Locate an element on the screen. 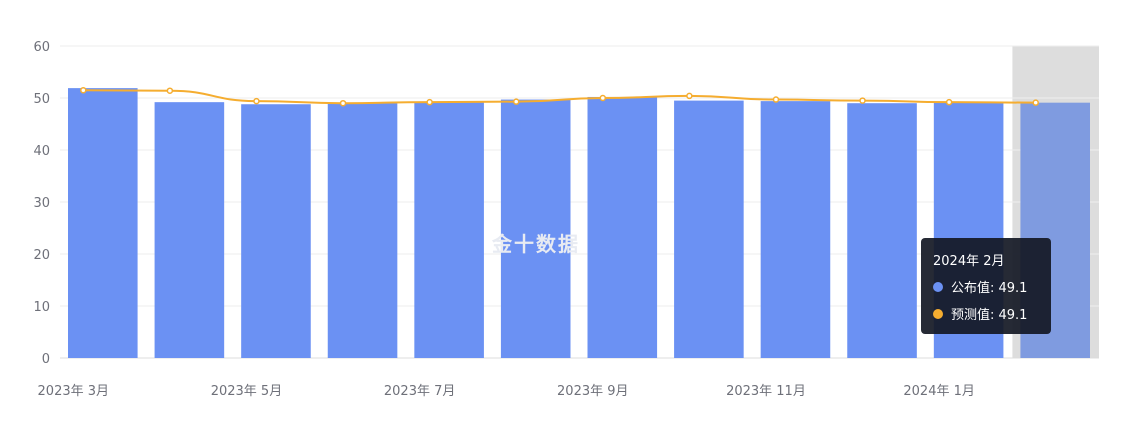 Image resolution: width=1124 pixels, height=442 pixels. forecast-dot-icon is located at coordinates (938, 313).